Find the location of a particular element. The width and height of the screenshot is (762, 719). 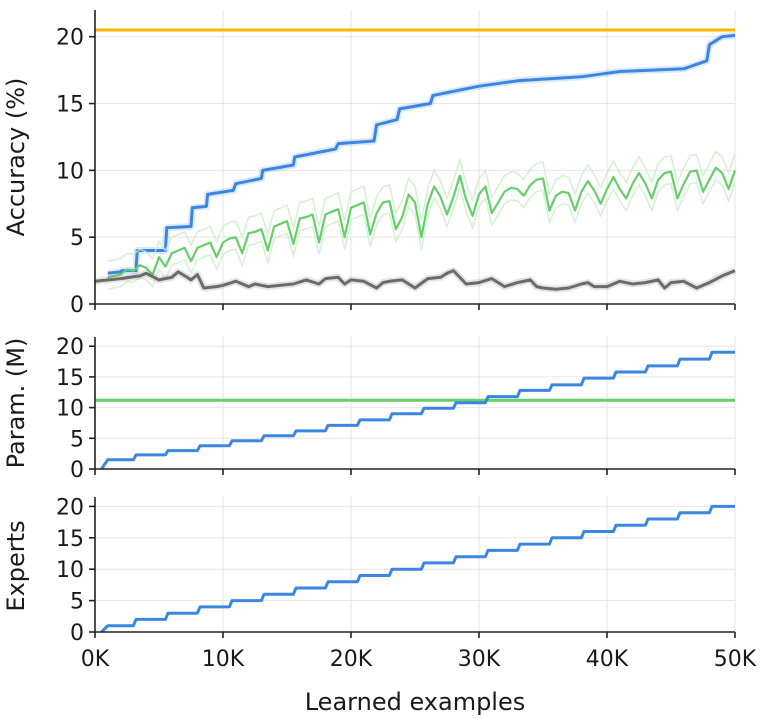

series-green-run-lower is located at coordinates (421, 234).